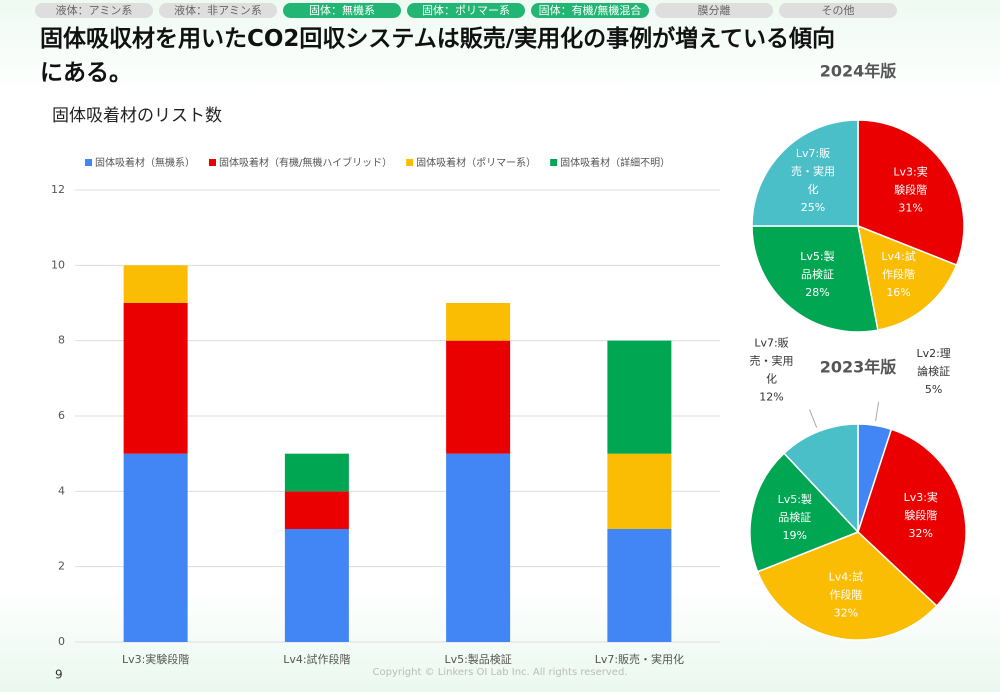  Describe the element at coordinates (714, 10) in the screenshot. I see `tab: 膜分離` at that location.